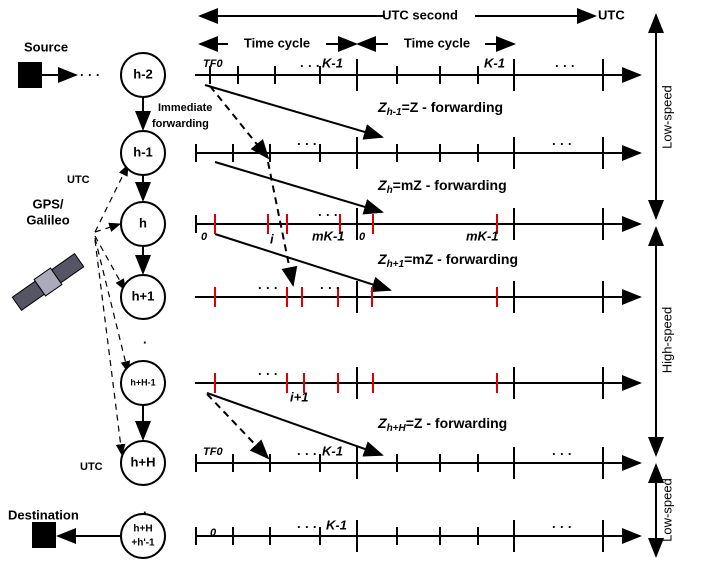 The width and height of the screenshot is (706, 561). Describe the element at coordinates (143, 543) in the screenshot. I see `node-label: +h'-1` at that location.